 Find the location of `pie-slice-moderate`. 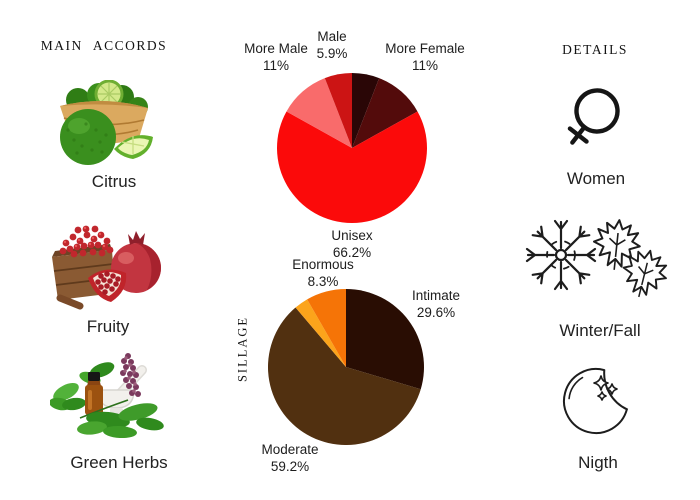

pie-slice-moderate is located at coordinates (344, 376).